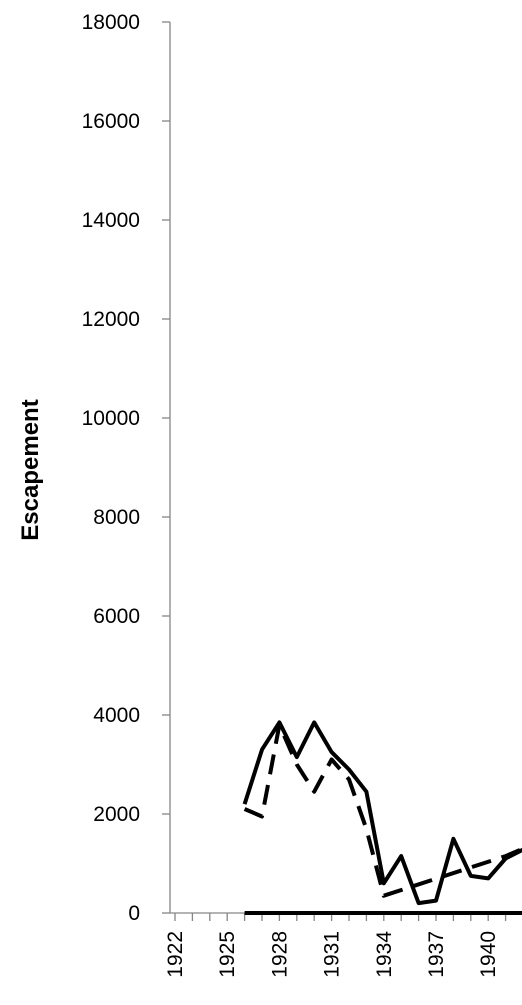  Describe the element at coordinates (279, 954) in the screenshot. I see `x-tick-label: 1928` at that location.